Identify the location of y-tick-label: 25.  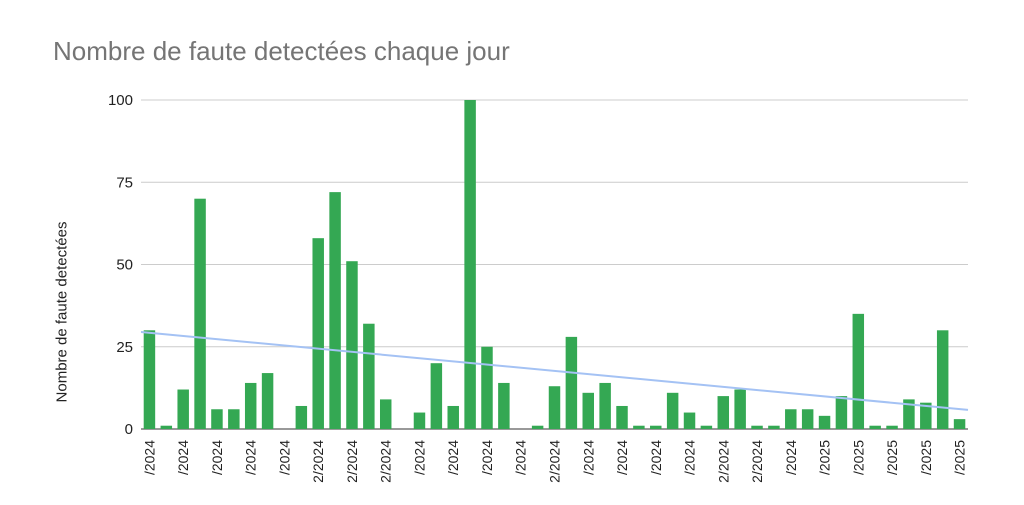
(124, 347).